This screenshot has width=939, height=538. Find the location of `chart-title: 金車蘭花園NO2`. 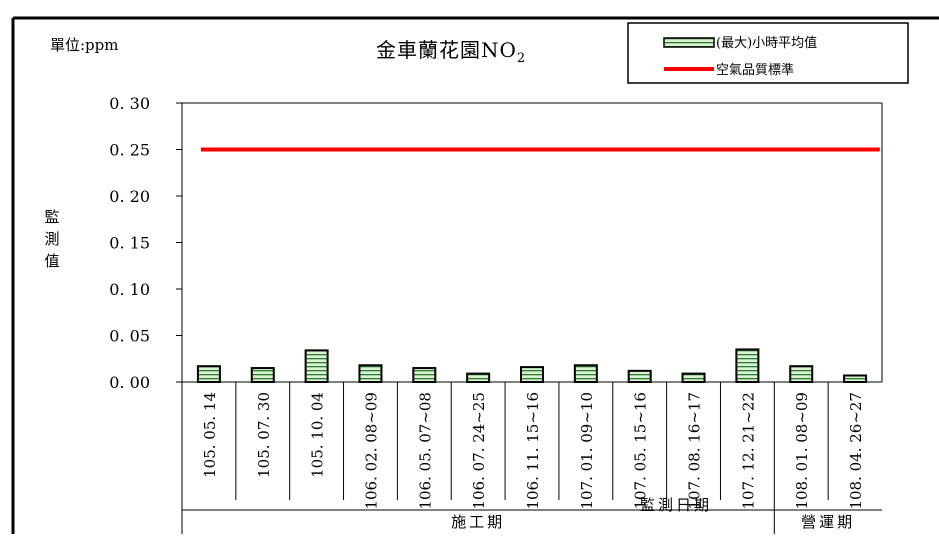

chart-title: 金車蘭花園NO2 is located at coordinates (451, 52).